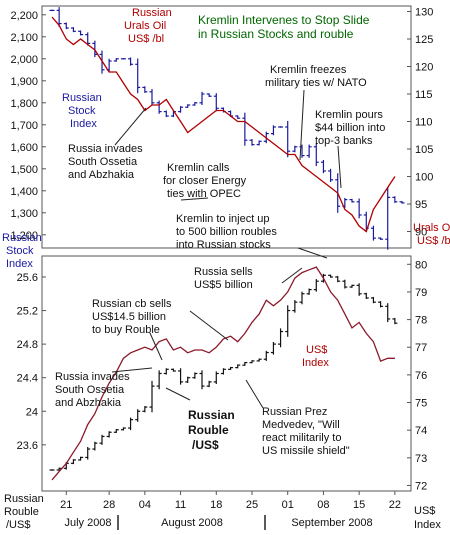 This screenshot has width=450, height=535. Describe the element at coordinates (276, 34) in the screenshot. I see `chart-title-line-2: in Russian Stocks and rouble` at that location.